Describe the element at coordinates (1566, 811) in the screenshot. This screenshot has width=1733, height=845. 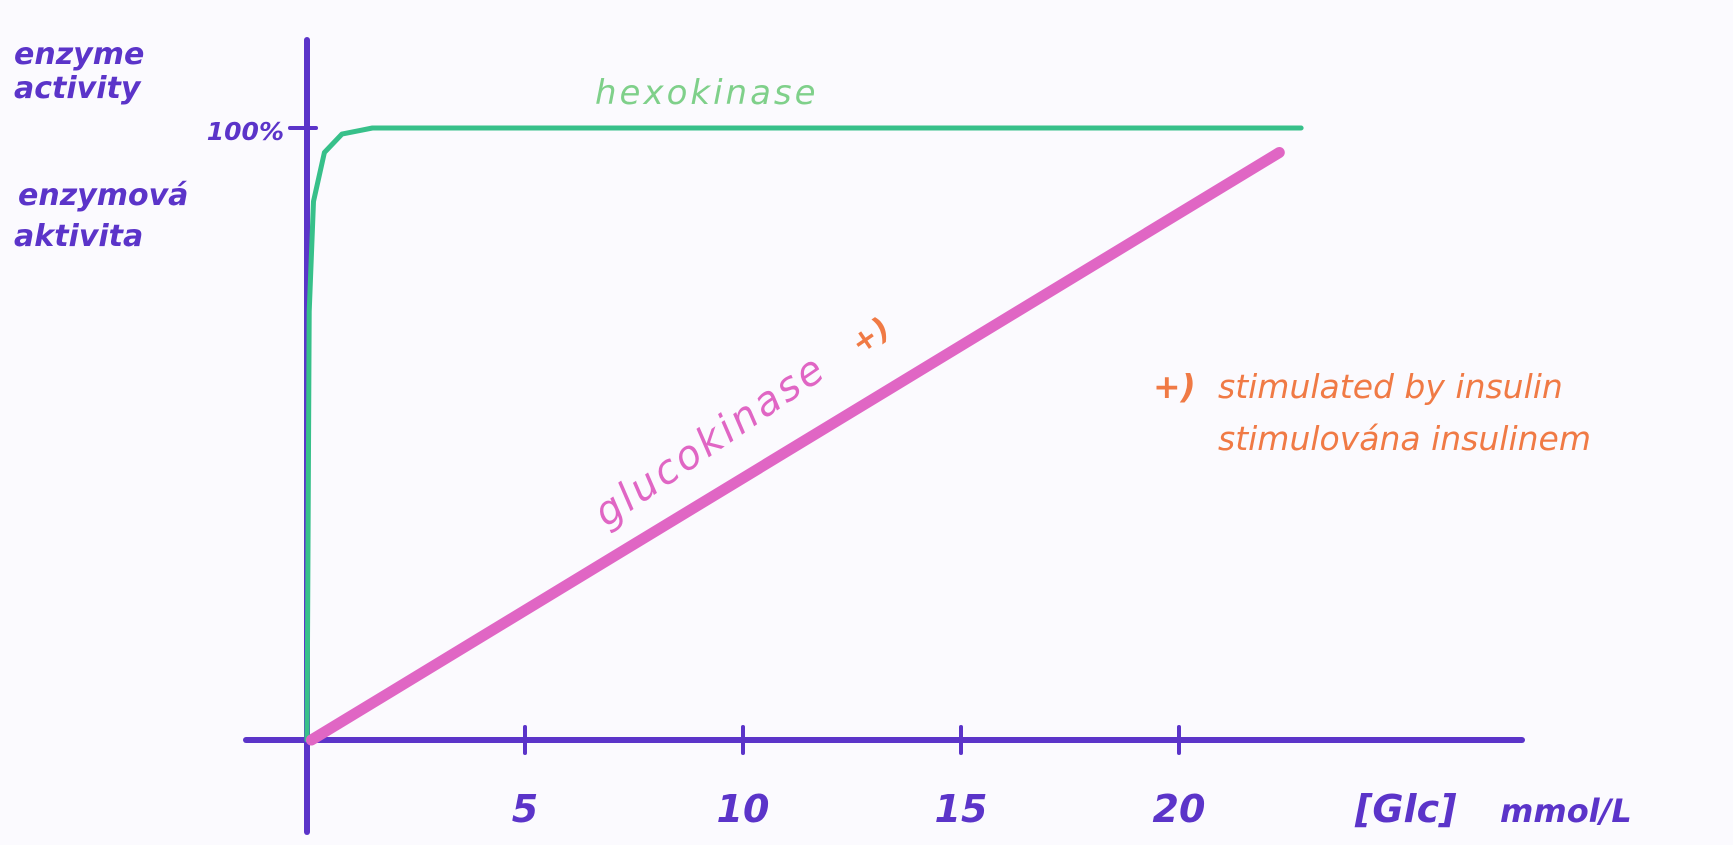
I see `x-axis-unit: mmol/L` at that location.